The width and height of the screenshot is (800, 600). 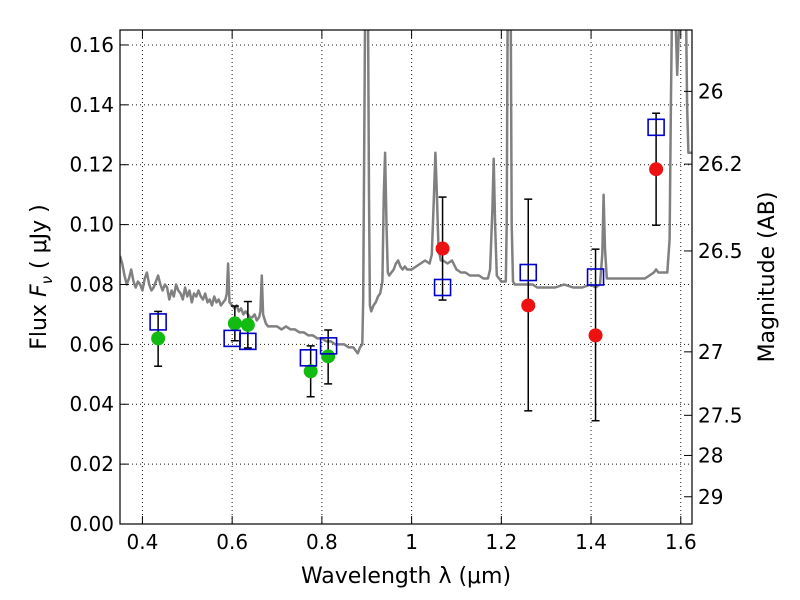 I want to click on y2-tick-label: 26, so click(x=710, y=91).